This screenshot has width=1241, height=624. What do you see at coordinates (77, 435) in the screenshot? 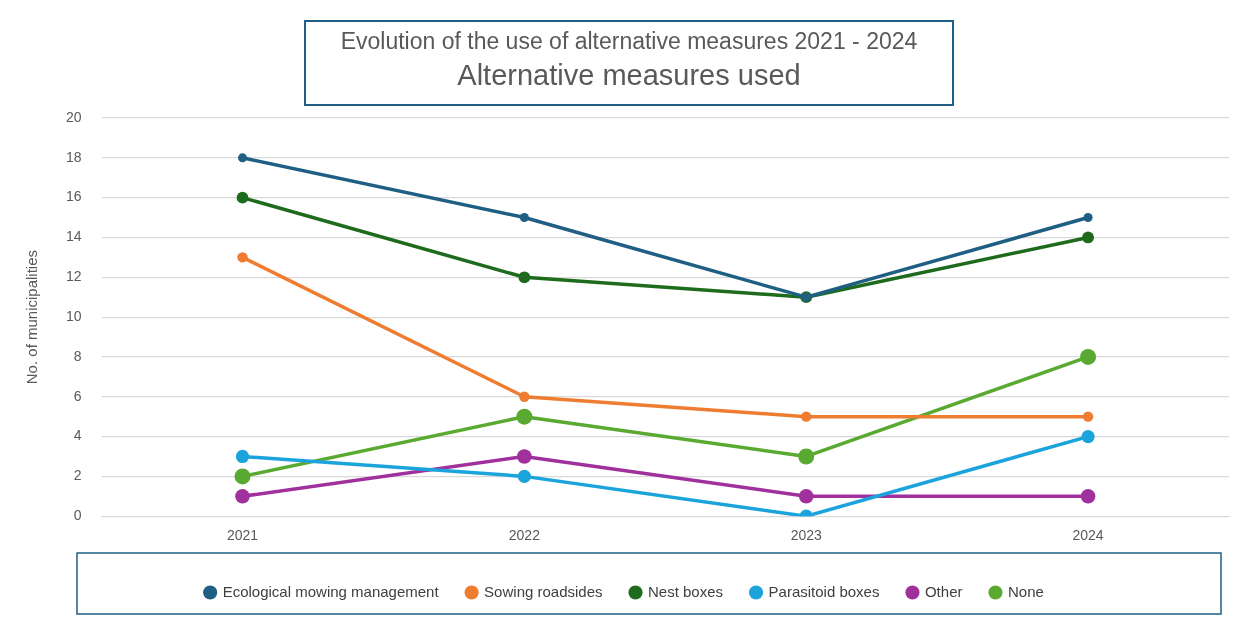
I see `y-tick-label: 4` at bounding box center [77, 435].